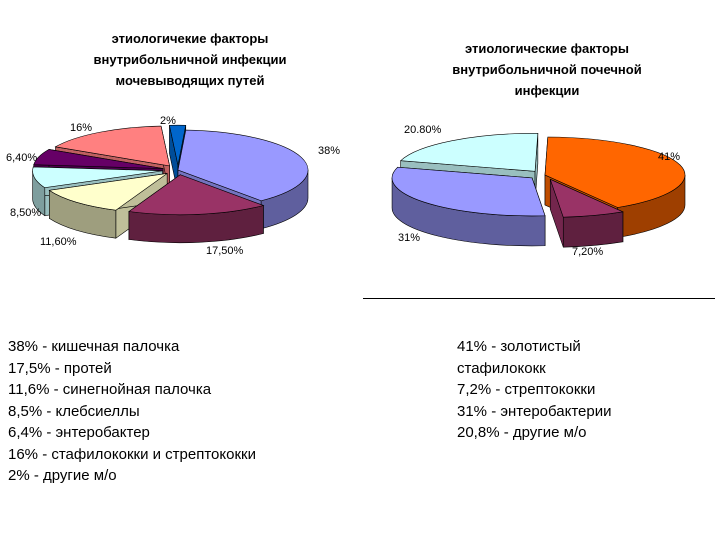 This screenshot has height=540, width=720. What do you see at coordinates (74, 411) in the screenshot?
I see `legend-item: 8,5% - клебсиеллы` at bounding box center [74, 411].